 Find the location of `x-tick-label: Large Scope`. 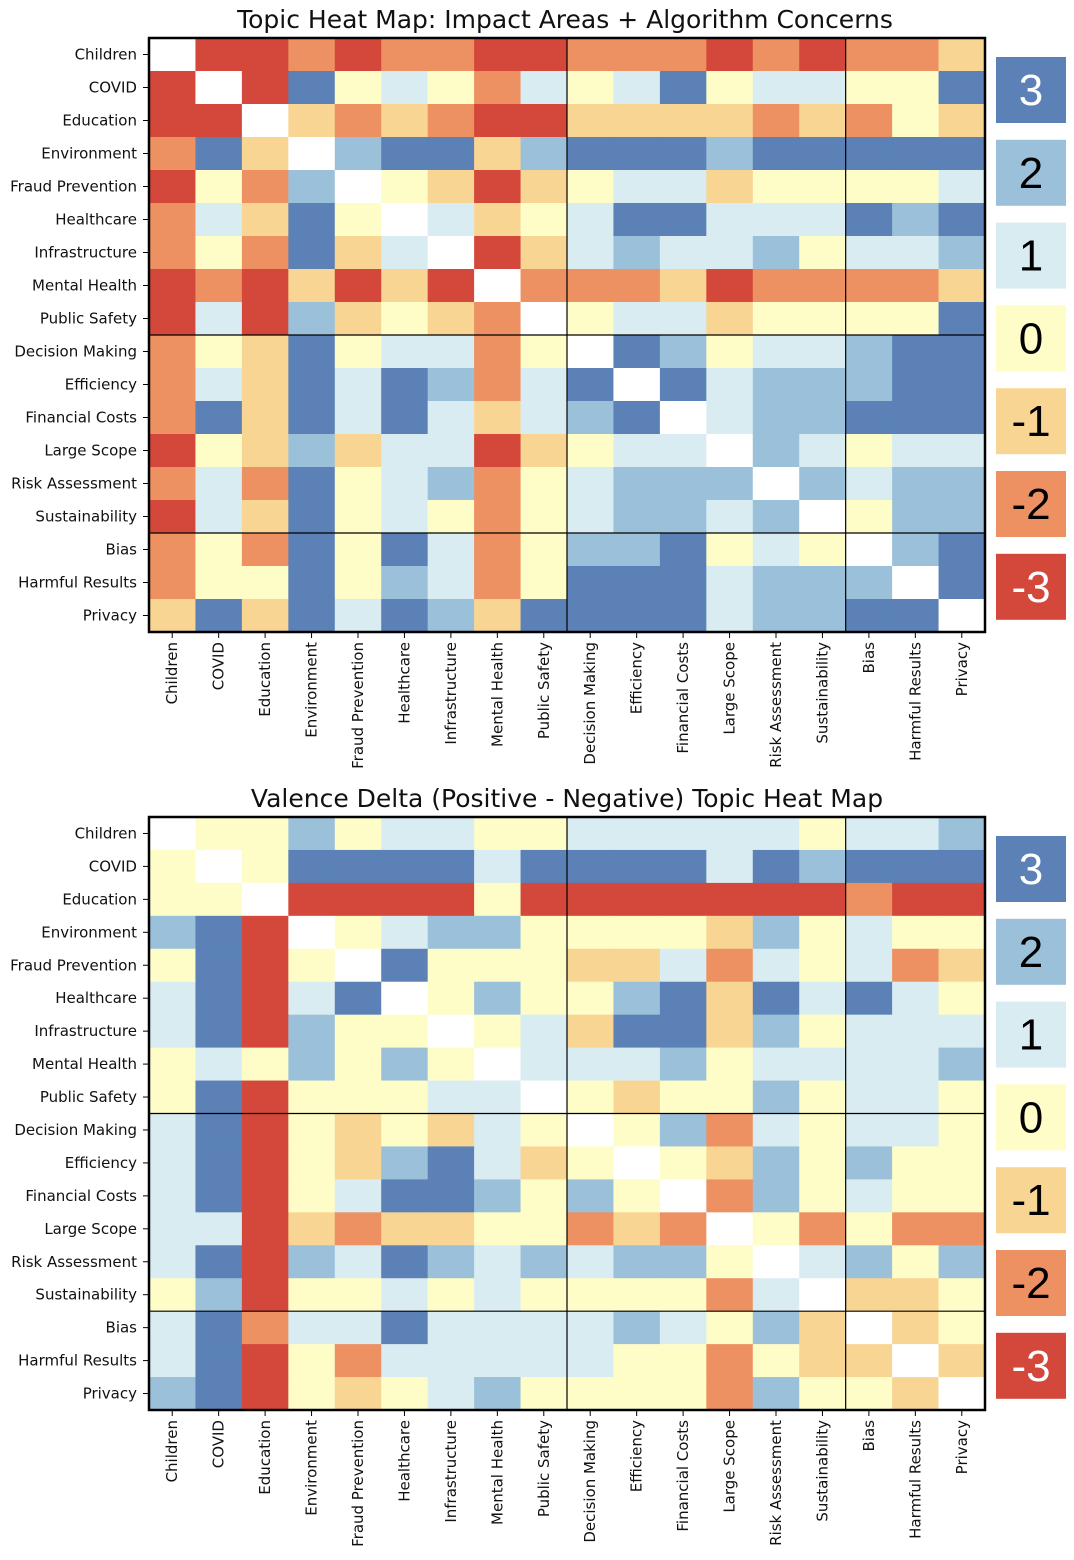

x-tick-label: Large Scope is located at coordinates (730, 1466).